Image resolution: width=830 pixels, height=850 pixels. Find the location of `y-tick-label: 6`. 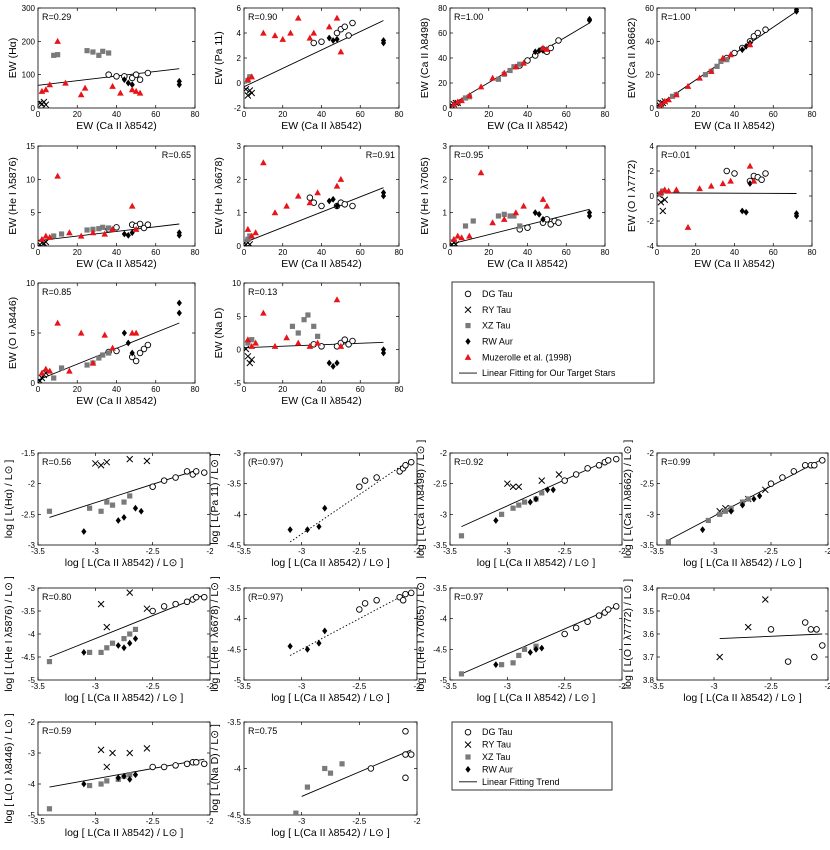

y-tick-label: 6 is located at coordinates (239, 8).